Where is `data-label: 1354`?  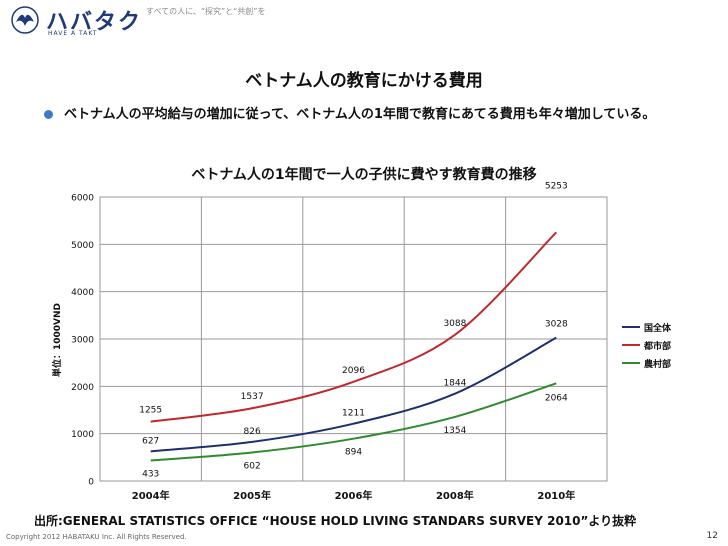 data-label: 1354 is located at coordinates (454, 431).